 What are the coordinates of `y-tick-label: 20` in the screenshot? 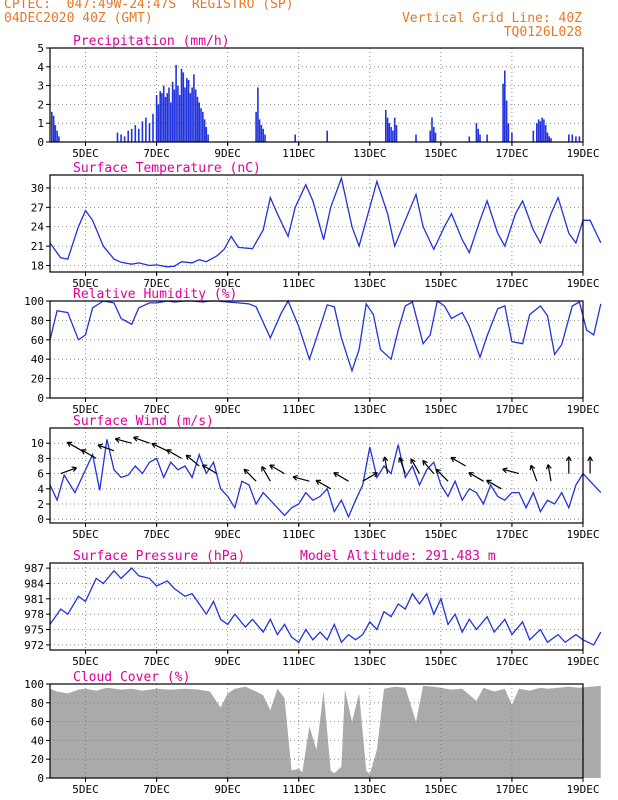 It's located at (37, 759).